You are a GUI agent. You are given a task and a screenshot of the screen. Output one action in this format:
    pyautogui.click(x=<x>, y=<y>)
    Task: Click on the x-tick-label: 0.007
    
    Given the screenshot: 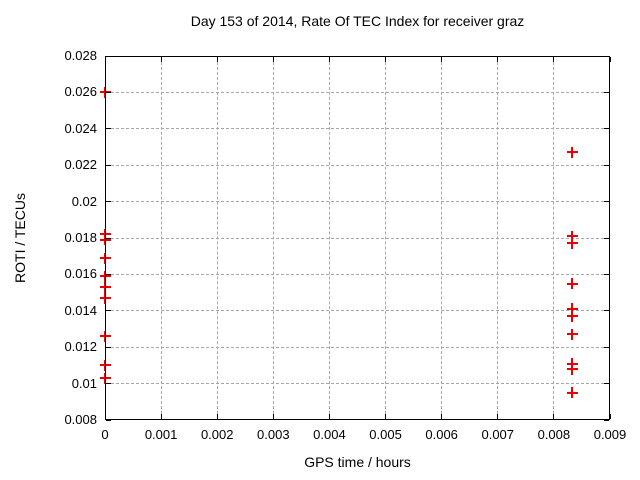 What is the action you would take?
    pyautogui.click(x=498, y=434)
    